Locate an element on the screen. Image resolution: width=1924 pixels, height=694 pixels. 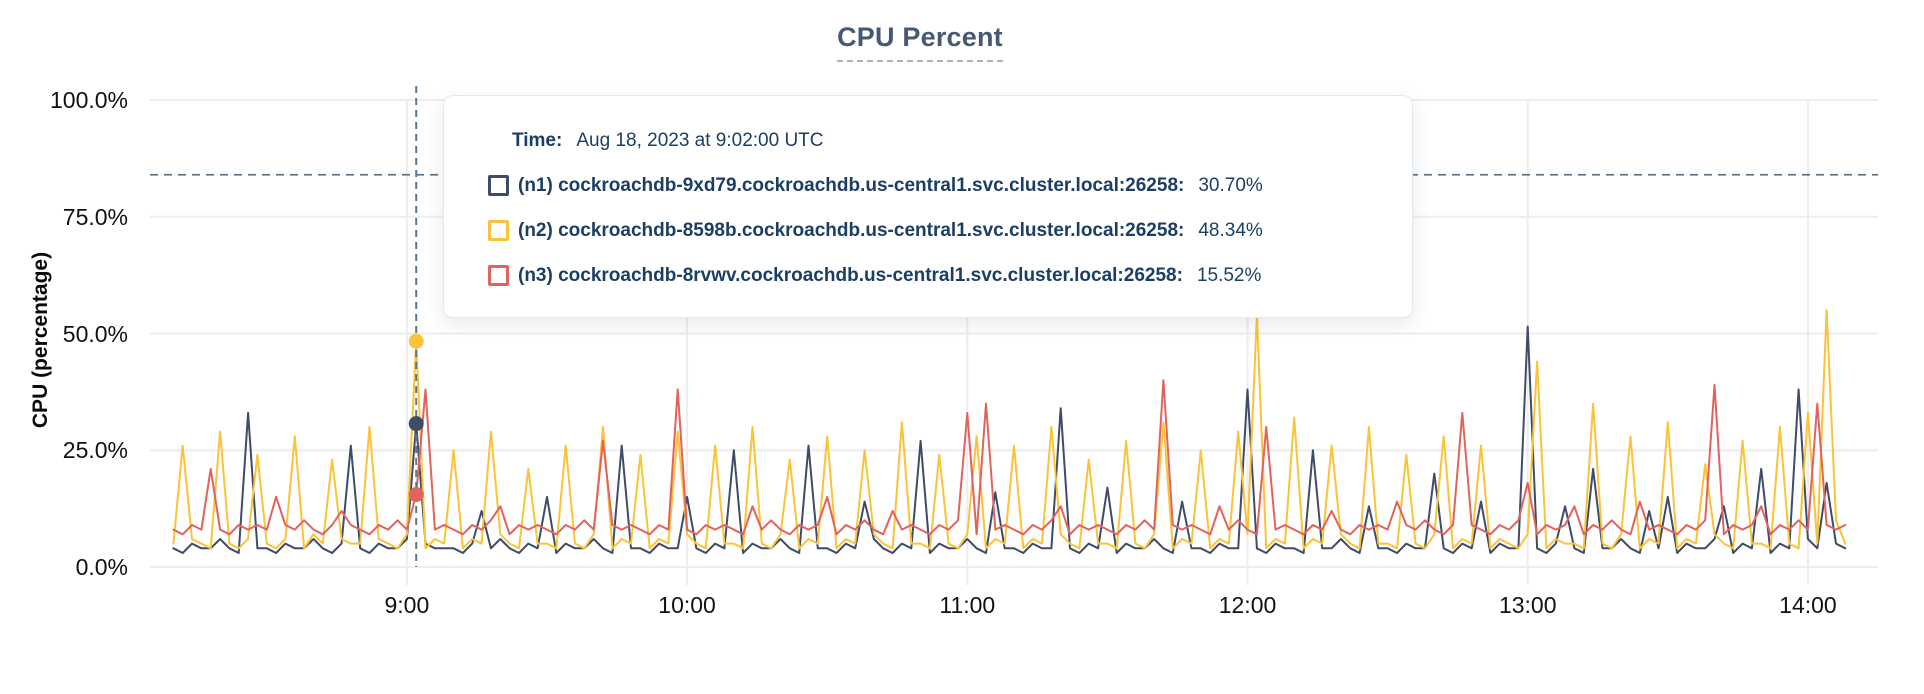
tooltip-time-label: Time: is located at coordinates (537, 140).